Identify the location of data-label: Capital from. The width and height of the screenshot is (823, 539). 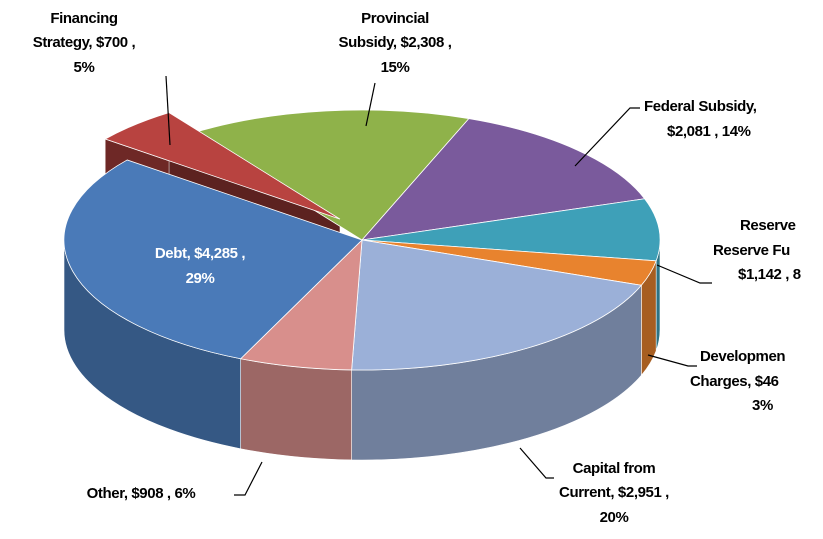
(614, 468).